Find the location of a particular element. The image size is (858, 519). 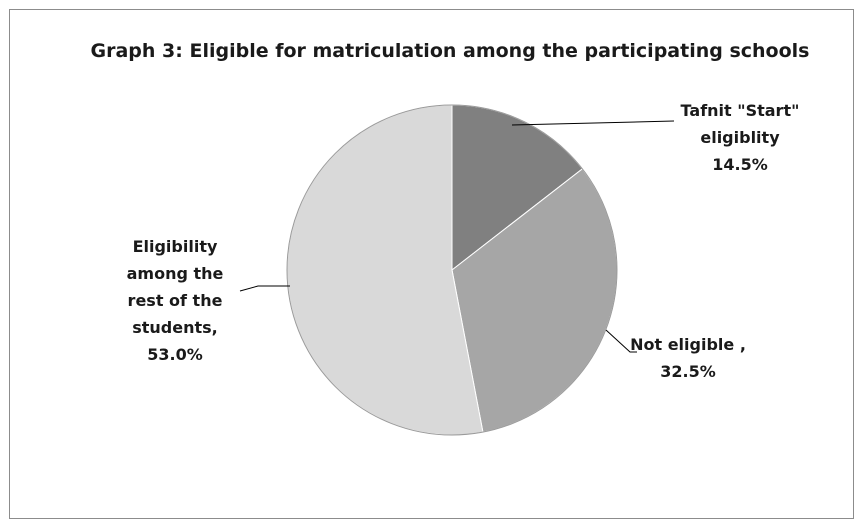

slice-label-1: Tafnit "Start" eligiblity 14.5% is located at coordinates (740, 137).